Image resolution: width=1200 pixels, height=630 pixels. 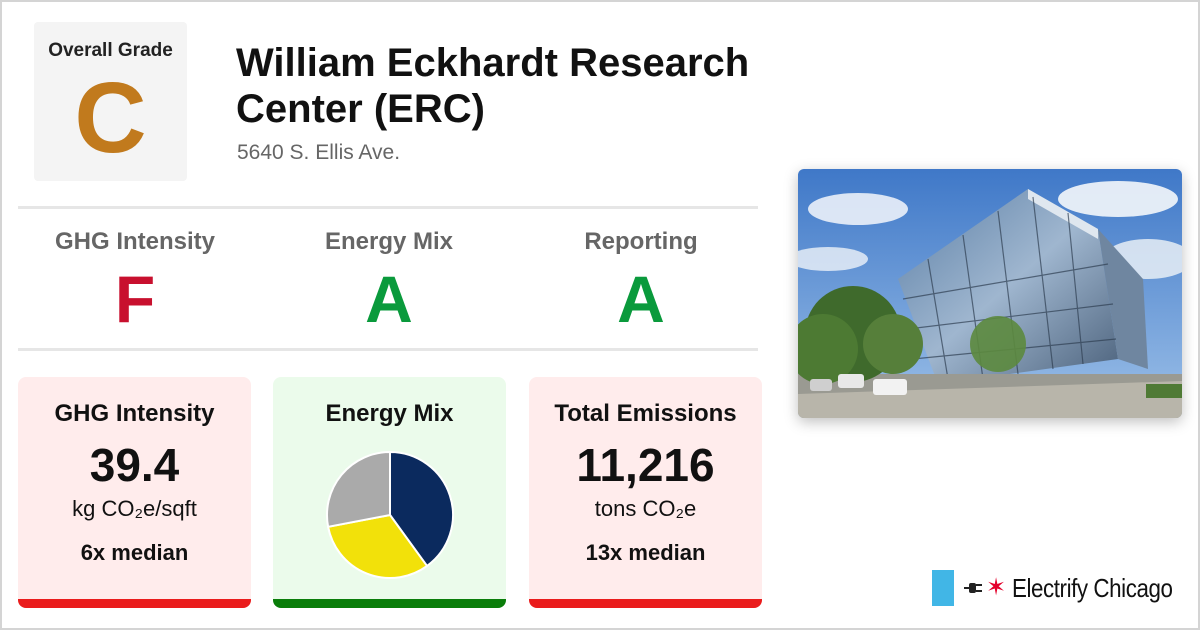 What do you see at coordinates (990, 293) in the screenshot?
I see `building-photo` at bounding box center [990, 293].